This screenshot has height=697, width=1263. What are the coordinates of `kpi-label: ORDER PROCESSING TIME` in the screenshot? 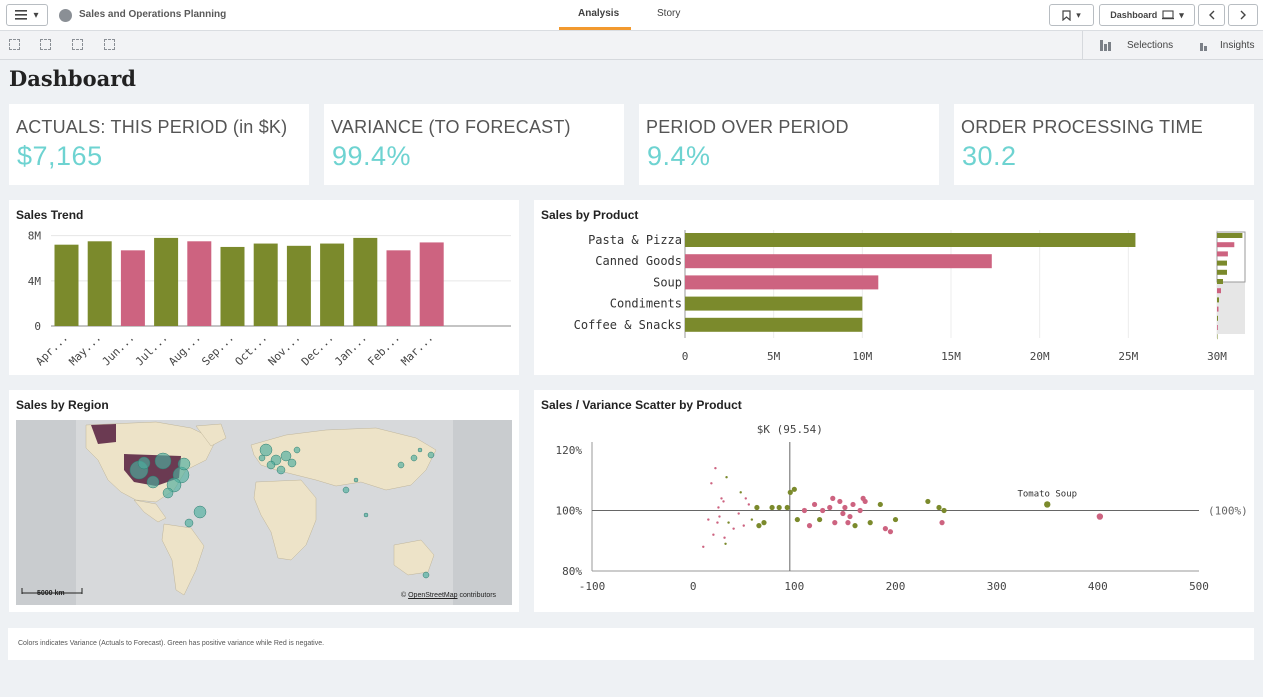 It's located at (1082, 127).